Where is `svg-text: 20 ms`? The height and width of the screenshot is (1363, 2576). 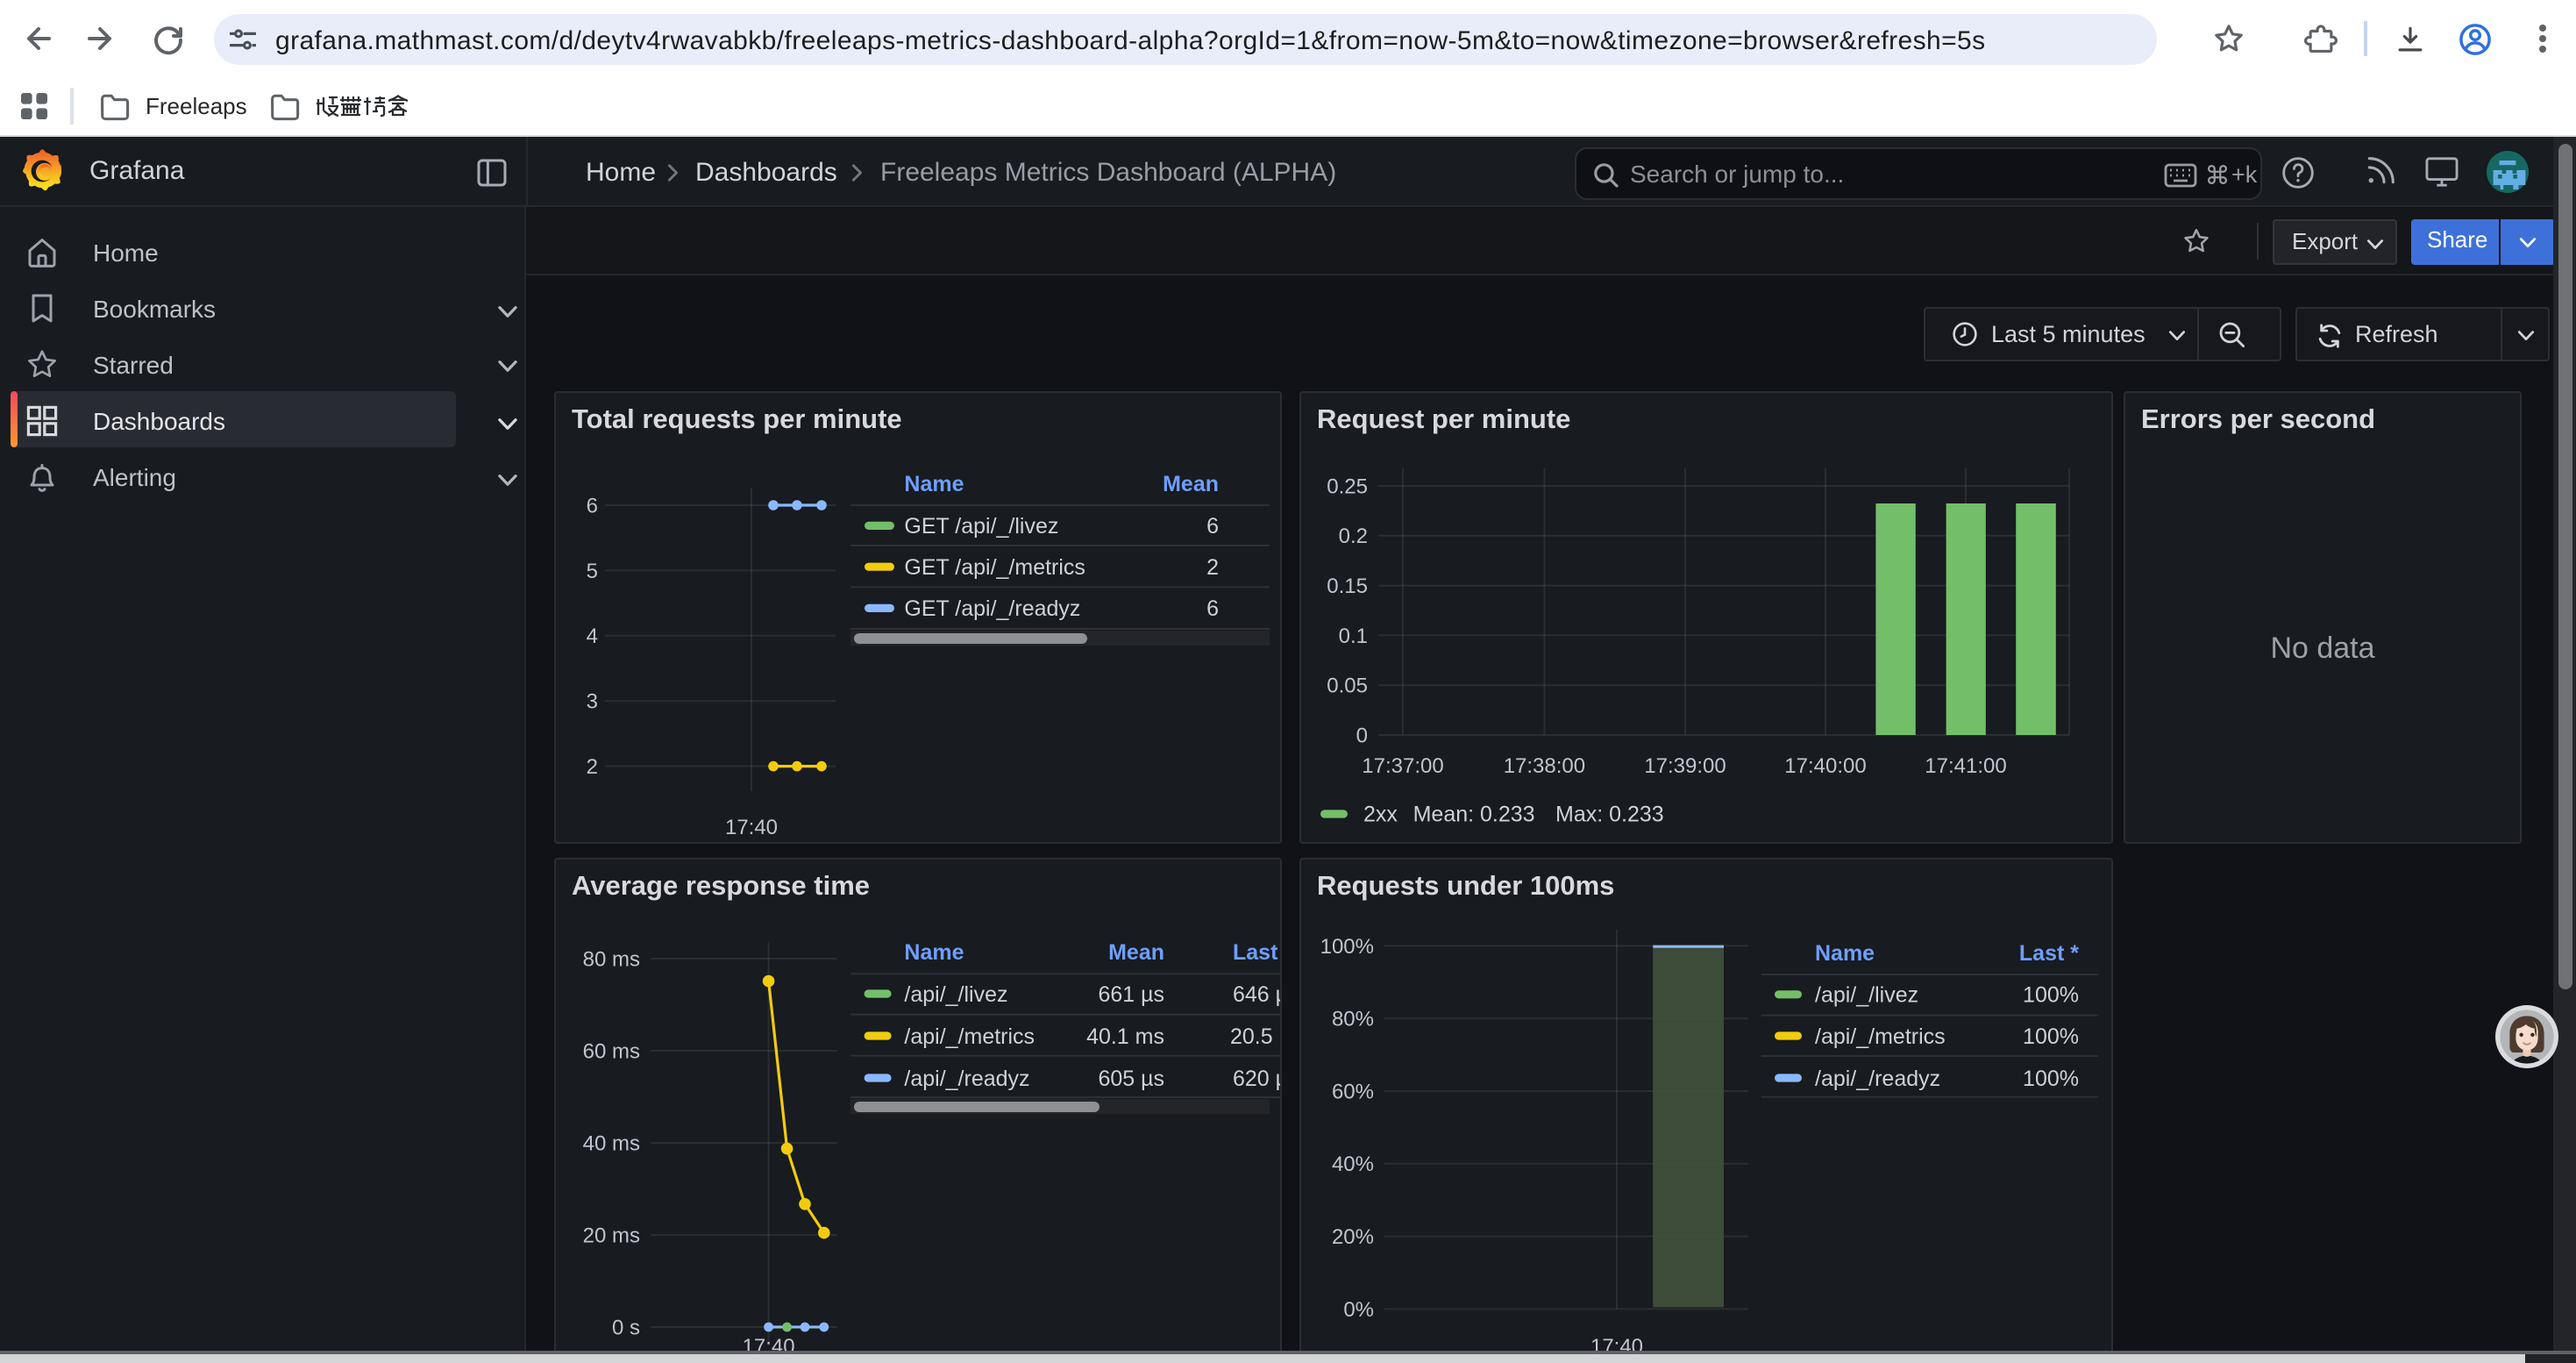 svg-text: 20 ms is located at coordinates (611, 1234).